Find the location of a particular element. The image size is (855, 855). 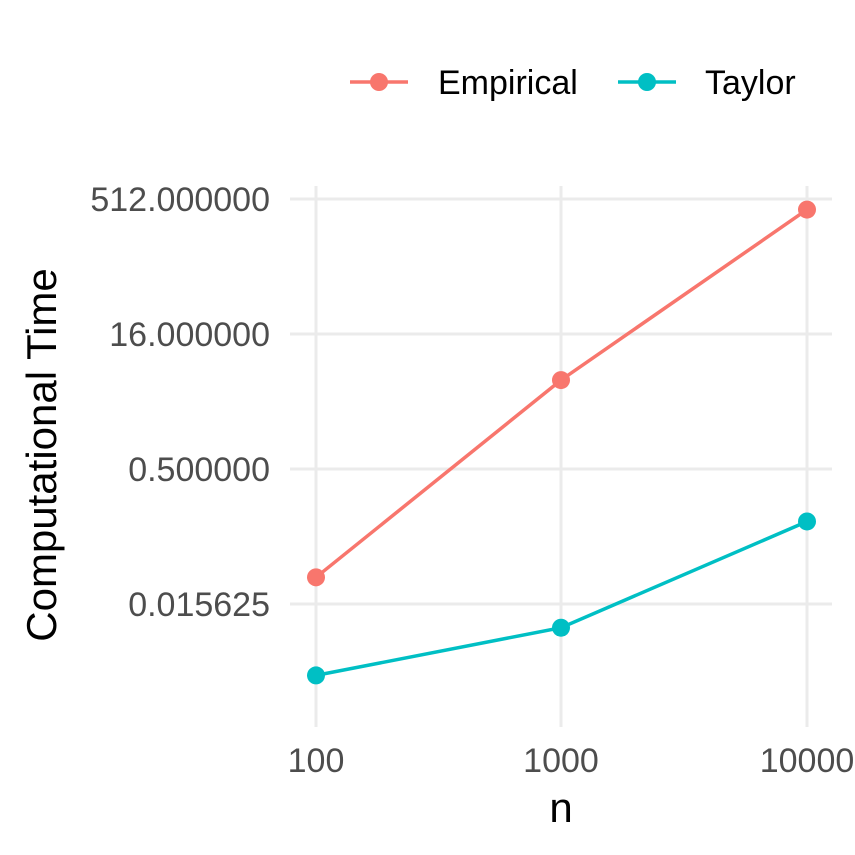

legend: Empirical Taylor is located at coordinates (573, 83).